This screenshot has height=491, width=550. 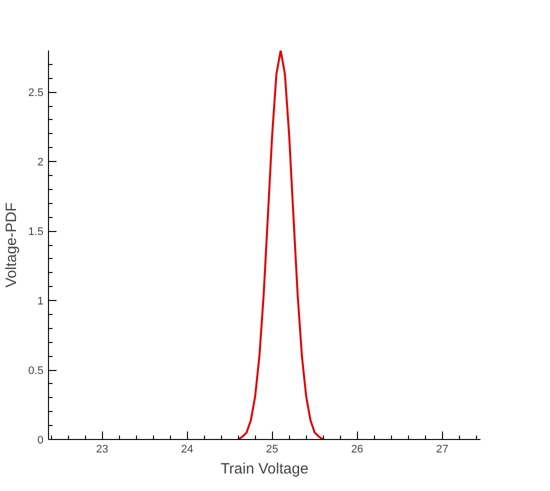 What do you see at coordinates (280, 245) in the screenshot?
I see `line-series` at bounding box center [280, 245].